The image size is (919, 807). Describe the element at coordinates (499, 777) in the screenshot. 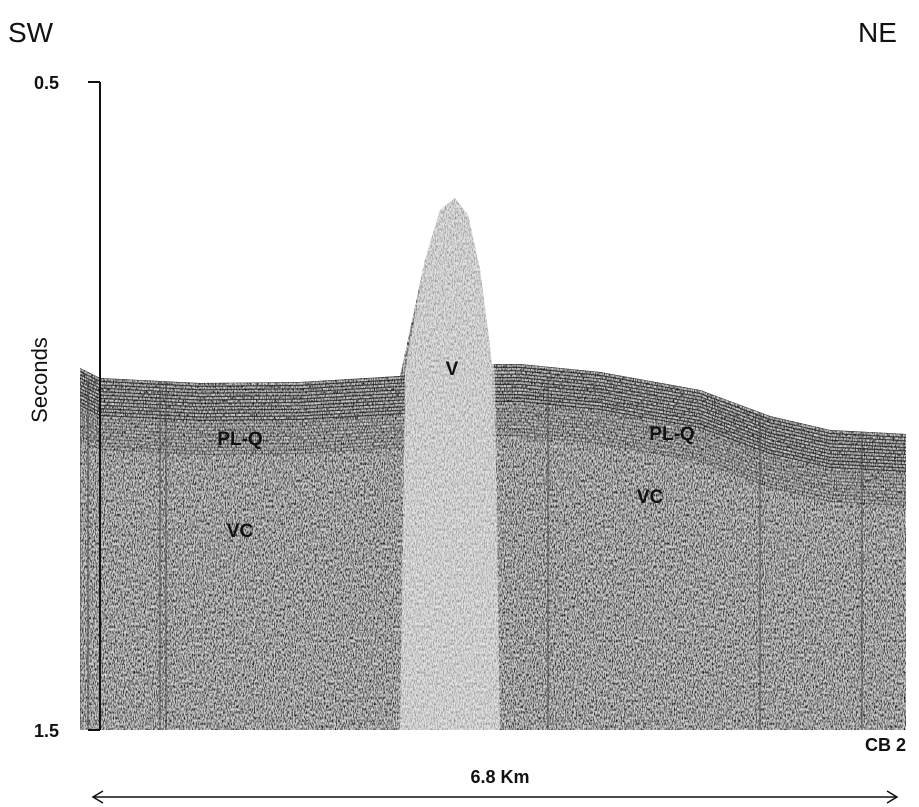

I see `scale-label: 6.8 Km` at that location.